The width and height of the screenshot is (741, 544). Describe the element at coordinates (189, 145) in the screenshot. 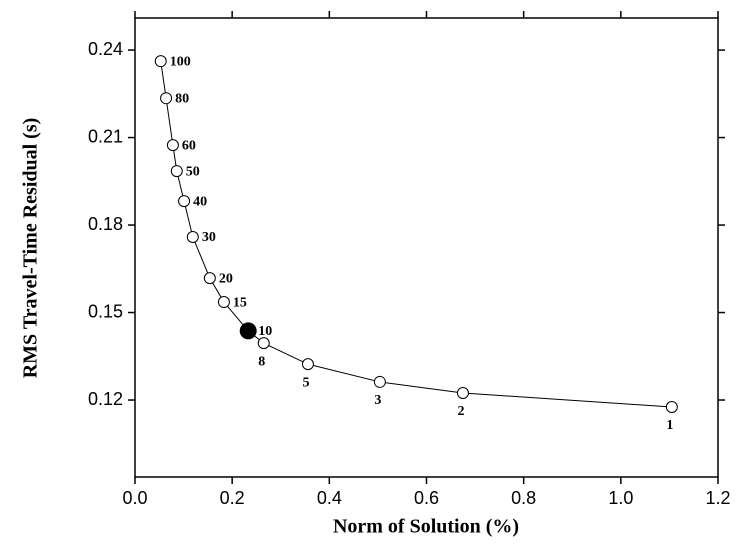

I see `point-label: 60` at that location.